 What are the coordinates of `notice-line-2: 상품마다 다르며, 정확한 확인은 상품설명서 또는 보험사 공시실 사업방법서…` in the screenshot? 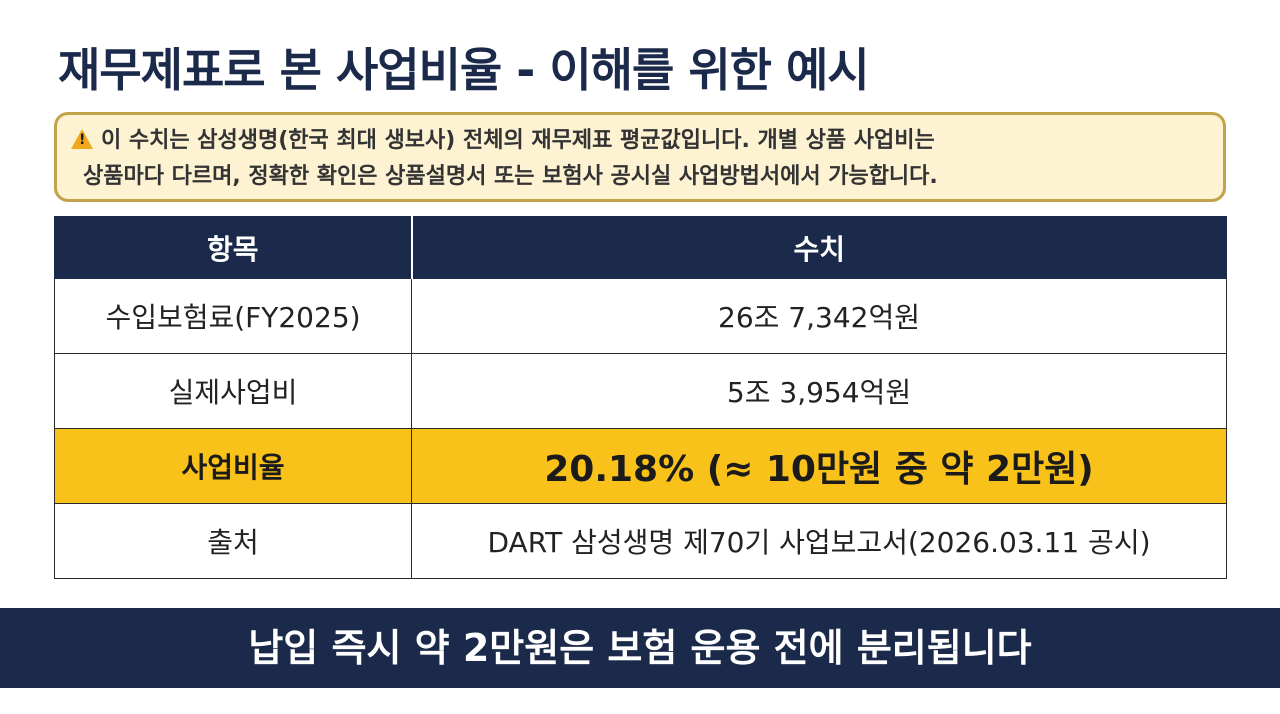 It's located at (510, 176).